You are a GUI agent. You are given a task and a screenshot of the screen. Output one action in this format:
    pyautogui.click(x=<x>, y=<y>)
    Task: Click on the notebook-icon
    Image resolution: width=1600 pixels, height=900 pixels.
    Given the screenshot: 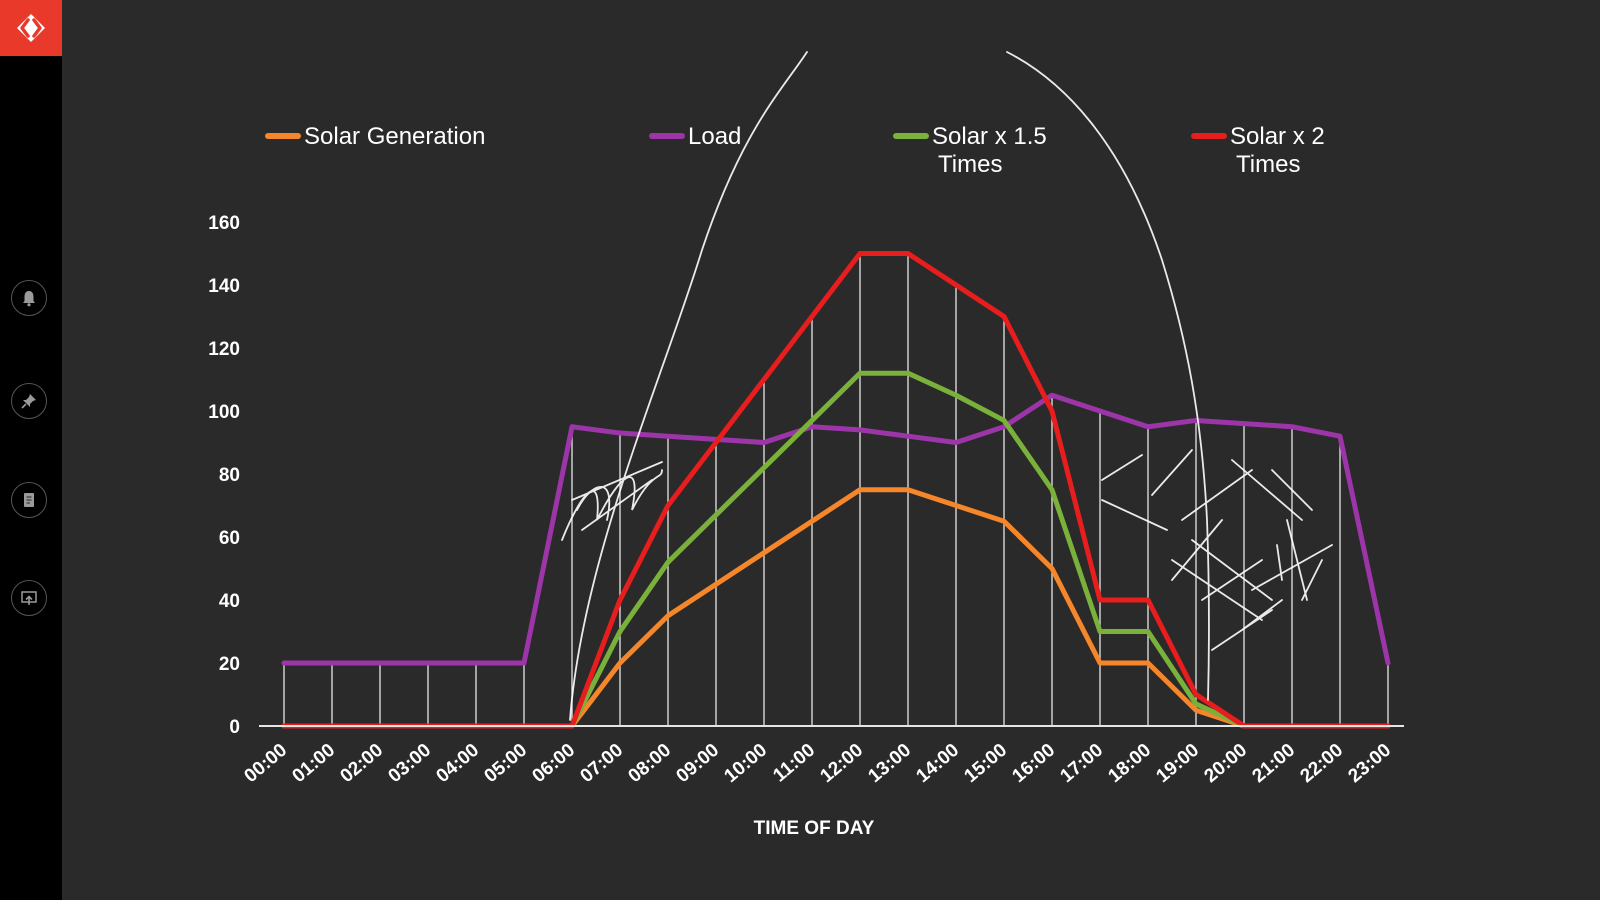 What is the action you would take?
    pyautogui.click(x=29, y=500)
    